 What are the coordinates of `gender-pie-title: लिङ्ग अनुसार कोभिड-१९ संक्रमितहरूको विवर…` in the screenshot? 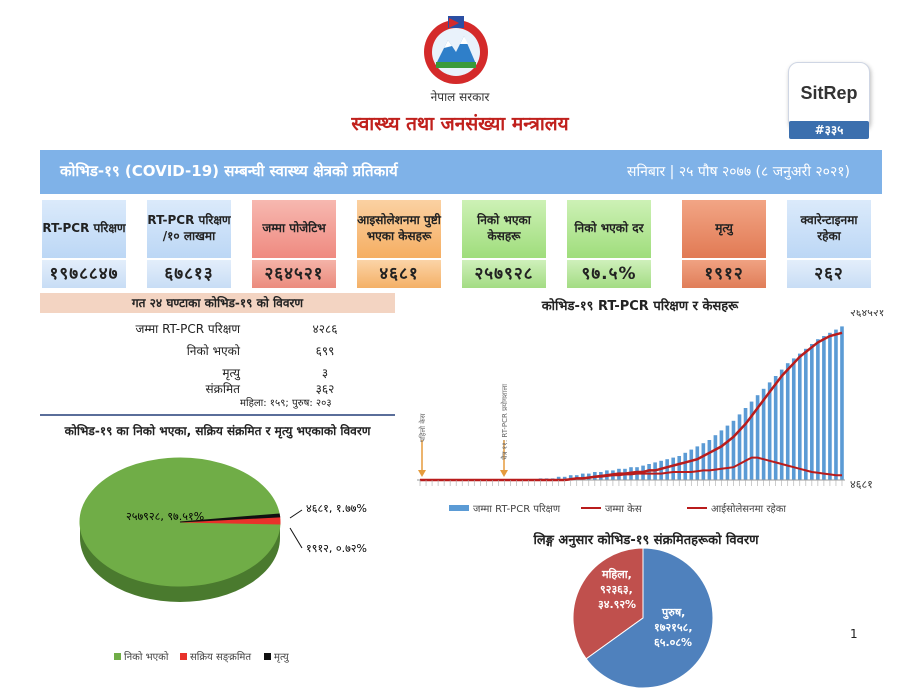 It's located at (646, 540).